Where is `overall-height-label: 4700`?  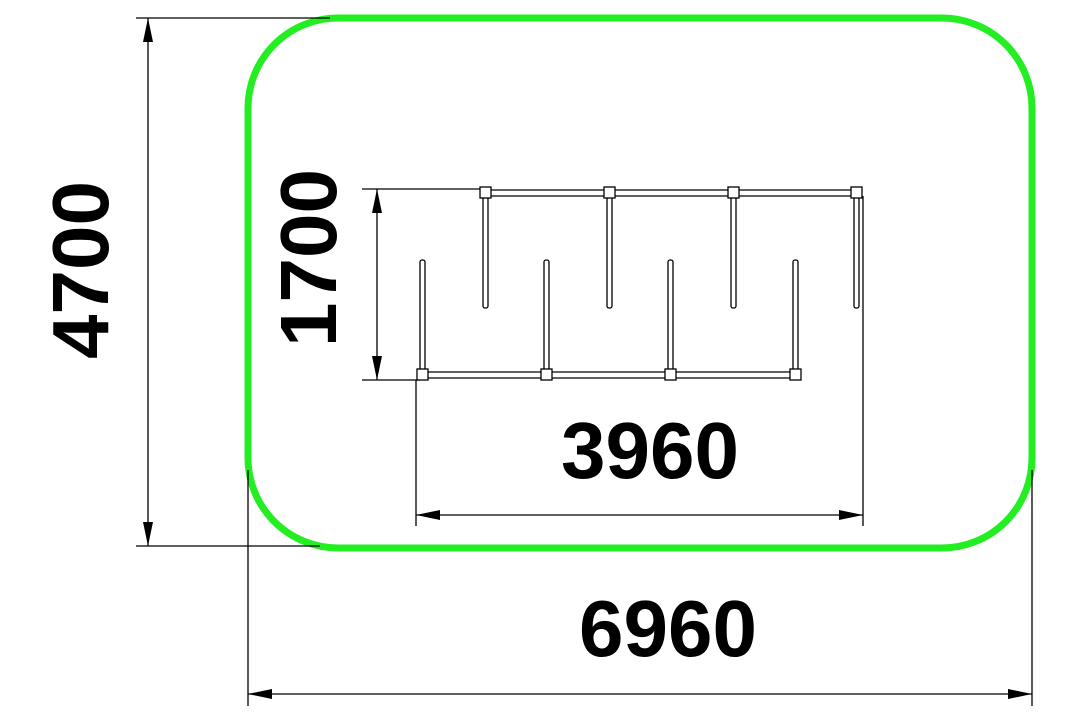
overall-height-label: 4700 is located at coordinates (80, 270).